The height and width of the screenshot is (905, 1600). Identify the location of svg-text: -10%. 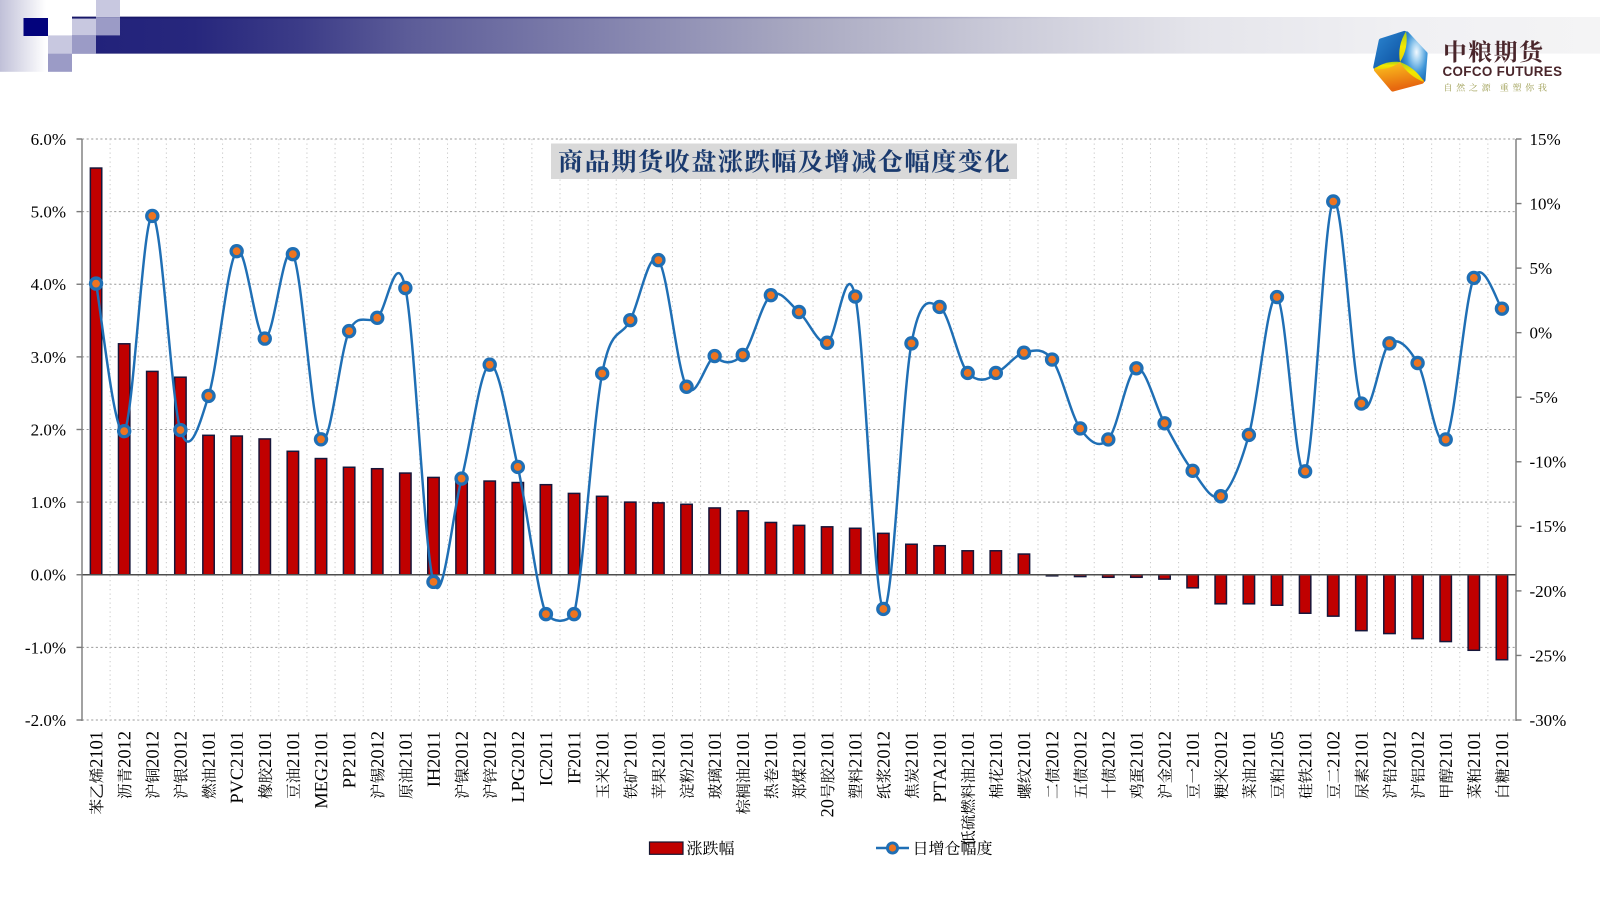
(1548, 462).